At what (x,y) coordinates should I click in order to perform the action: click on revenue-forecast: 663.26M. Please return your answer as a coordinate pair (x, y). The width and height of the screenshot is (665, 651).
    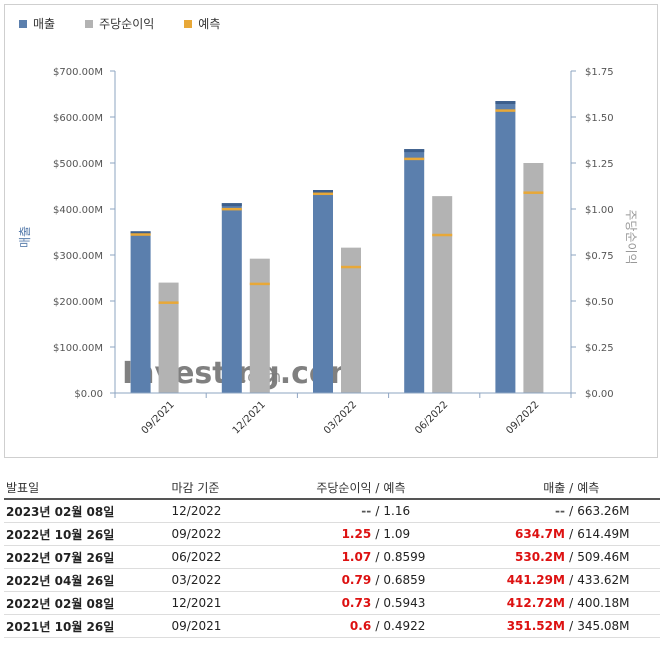
    Looking at the image, I should click on (617, 511).